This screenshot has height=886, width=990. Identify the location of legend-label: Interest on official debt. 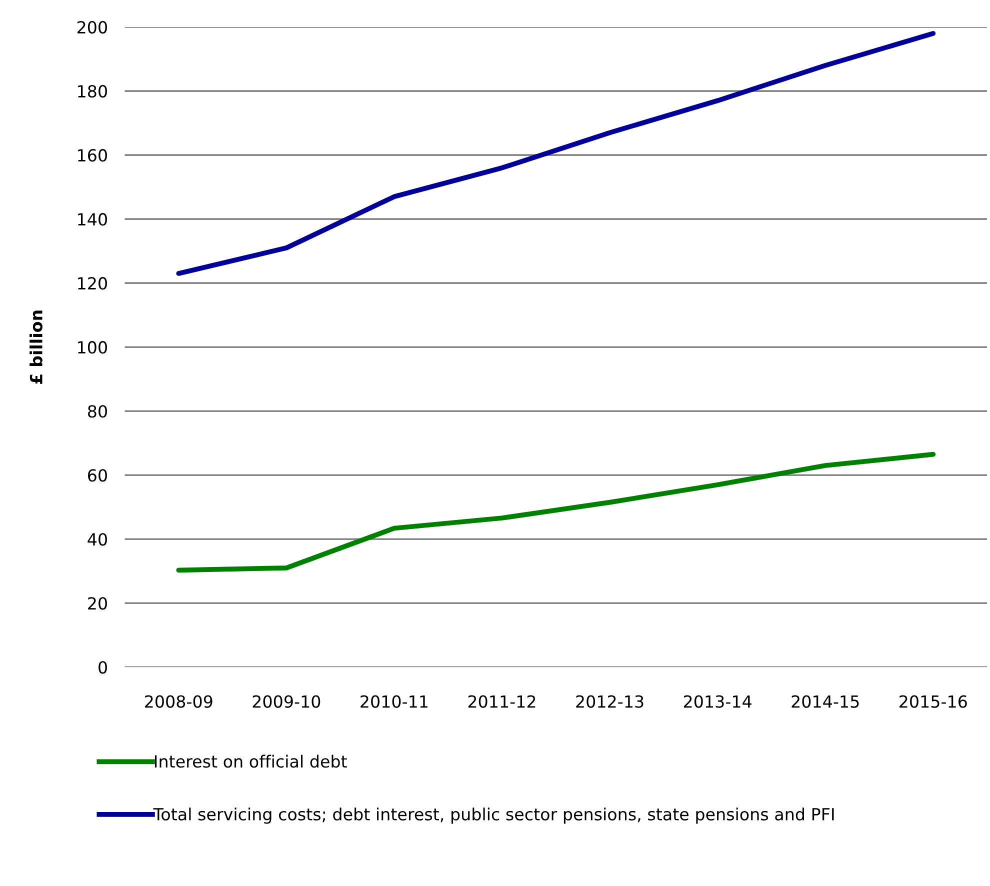
(250, 761).